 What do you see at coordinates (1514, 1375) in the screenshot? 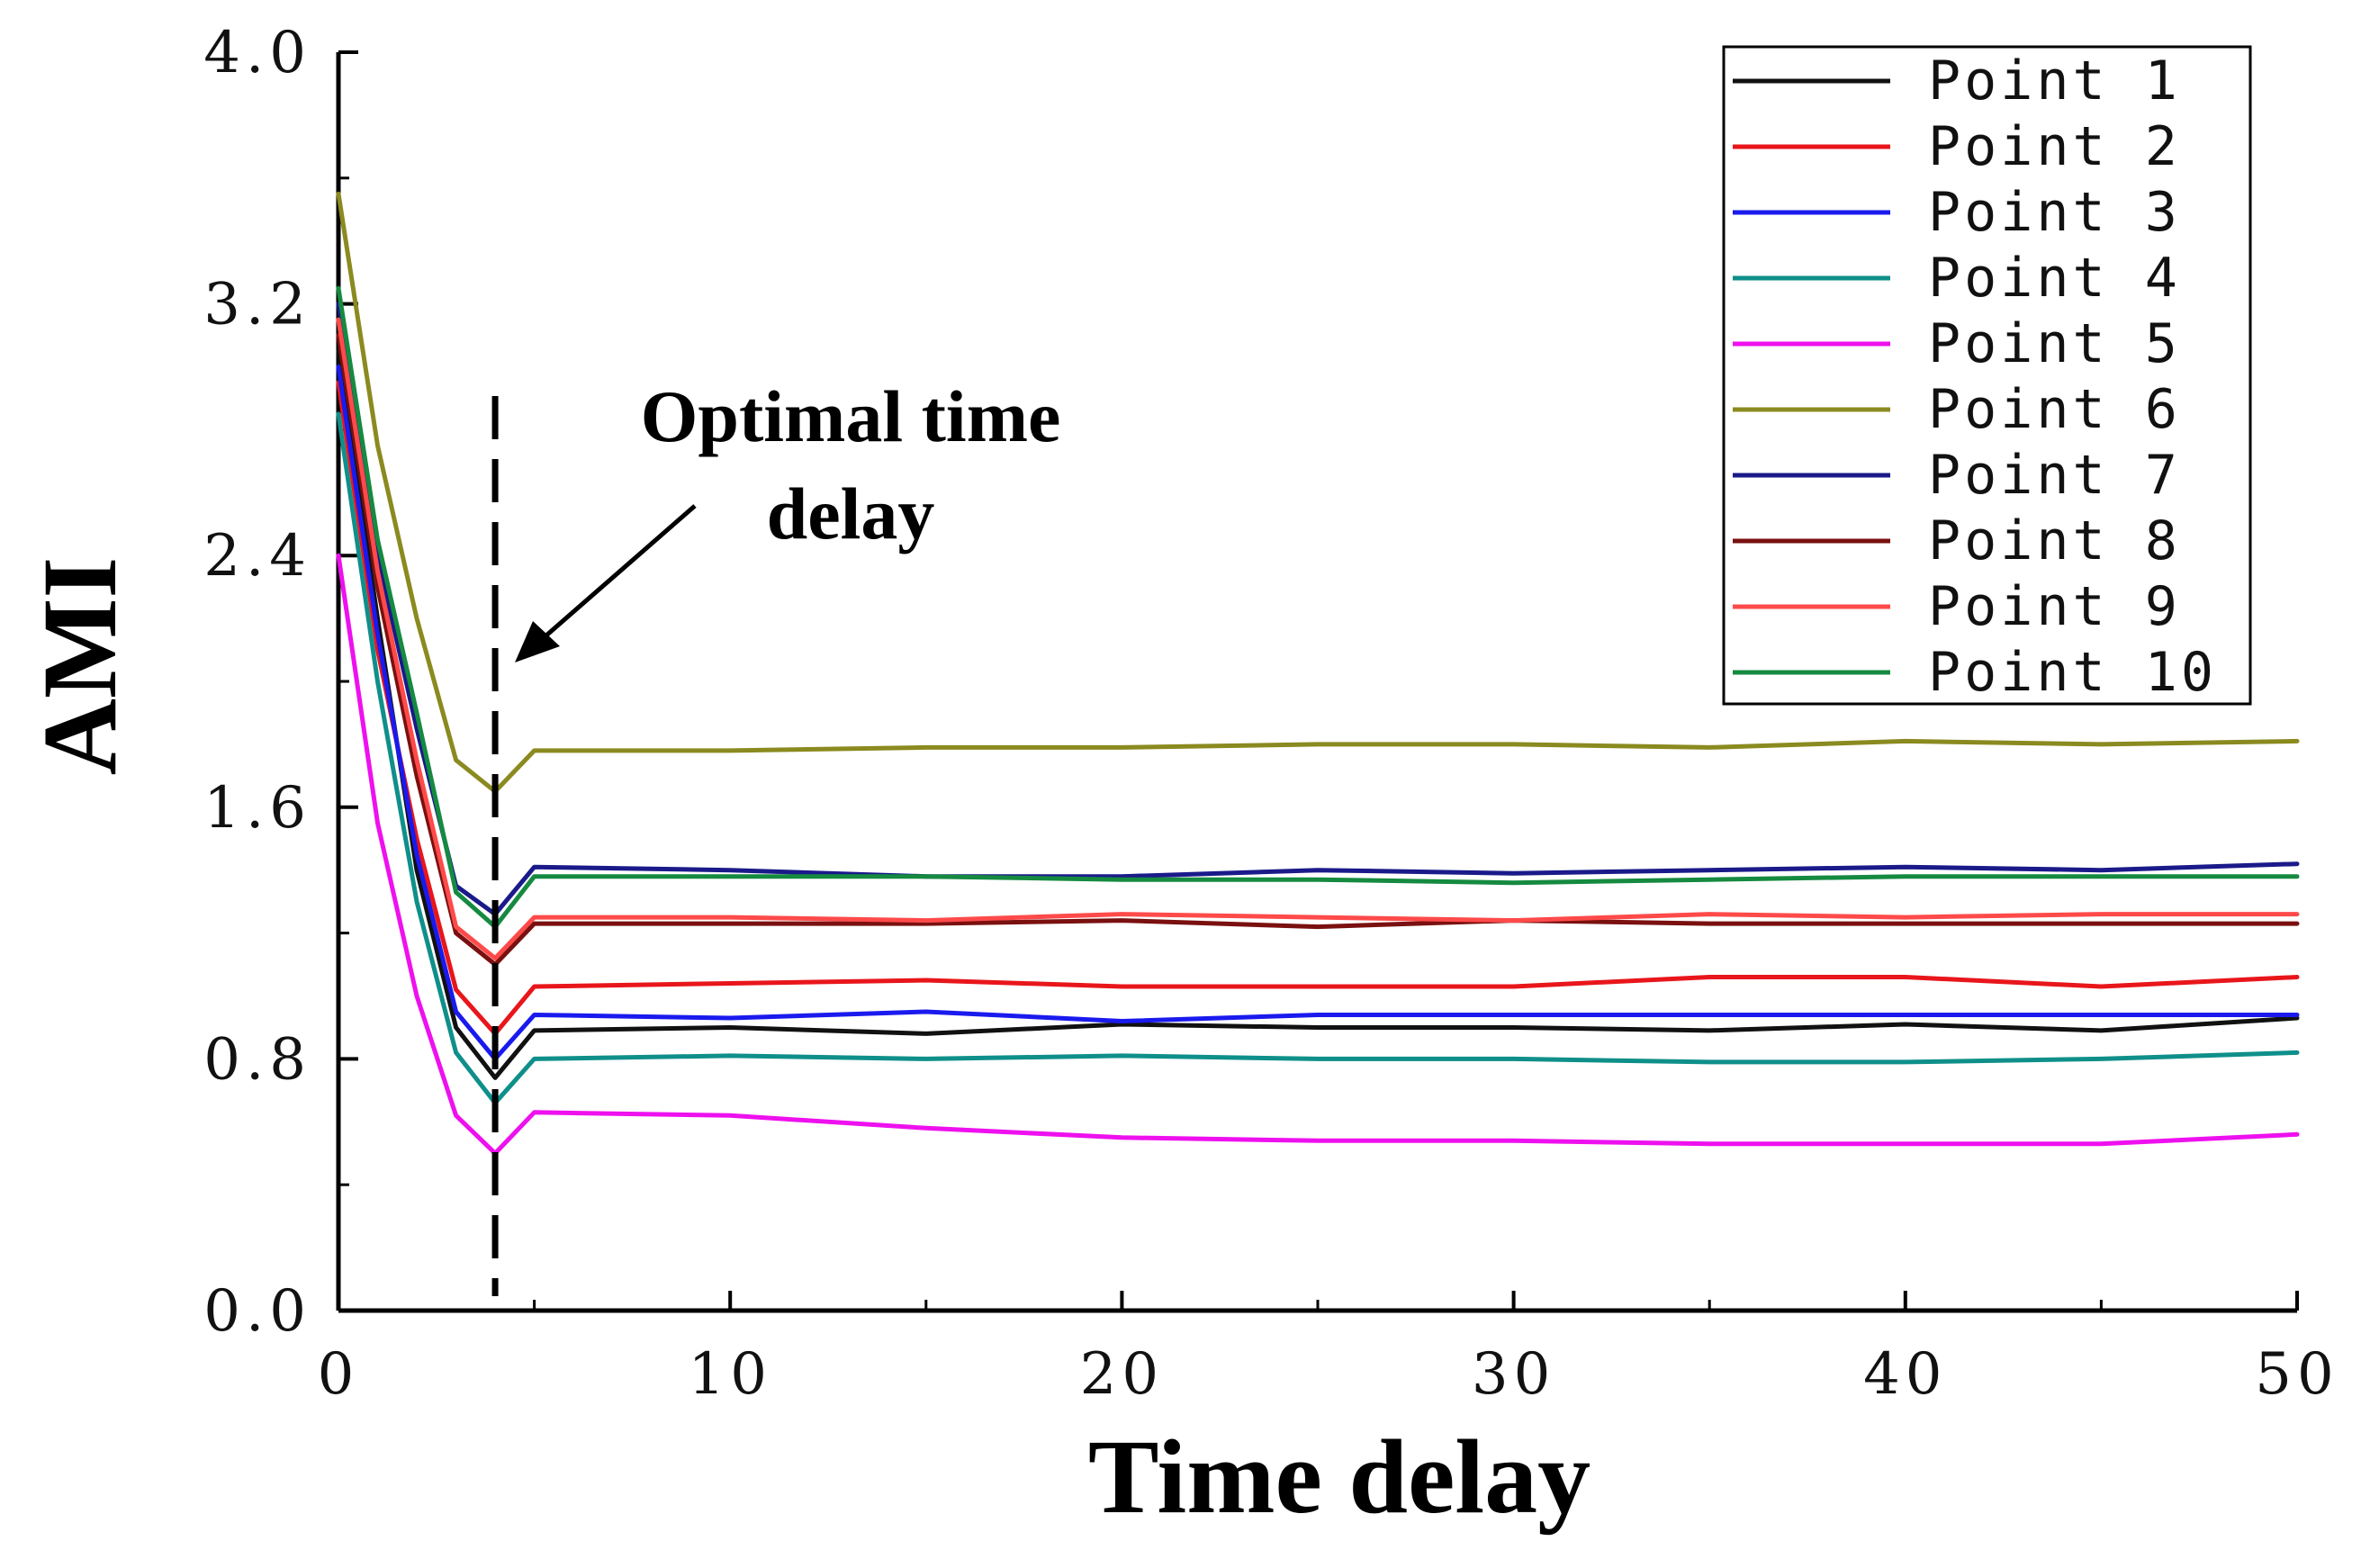
I see `x-tick-label: 30` at bounding box center [1514, 1375].